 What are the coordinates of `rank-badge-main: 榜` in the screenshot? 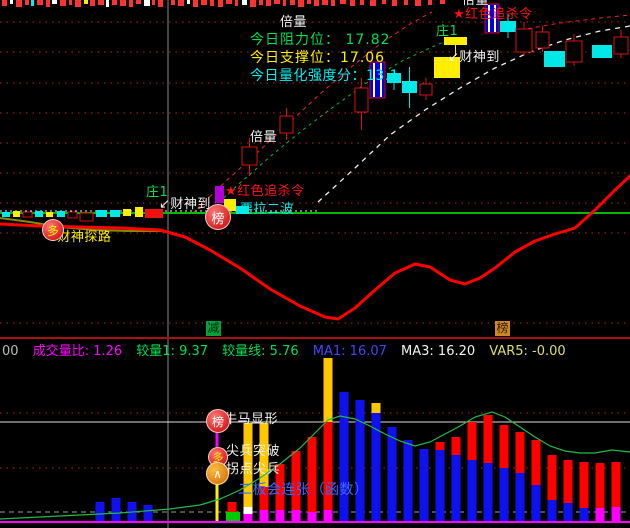 It's located at (218, 217).